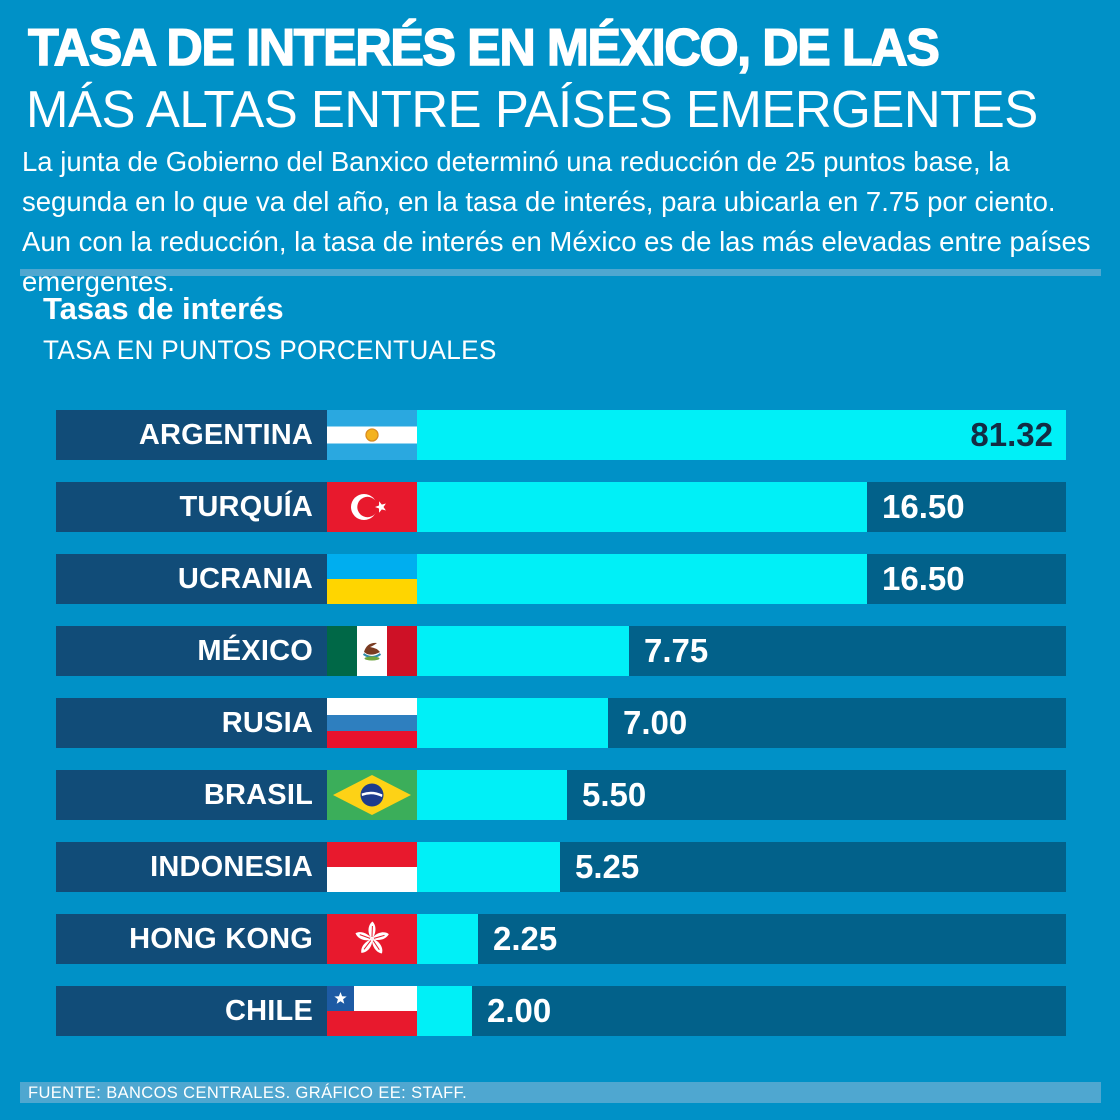 This screenshot has width=1120, height=1120. Describe the element at coordinates (191, 651) in the screenshot. I see `country-label-box: MÉXICO` at that location.